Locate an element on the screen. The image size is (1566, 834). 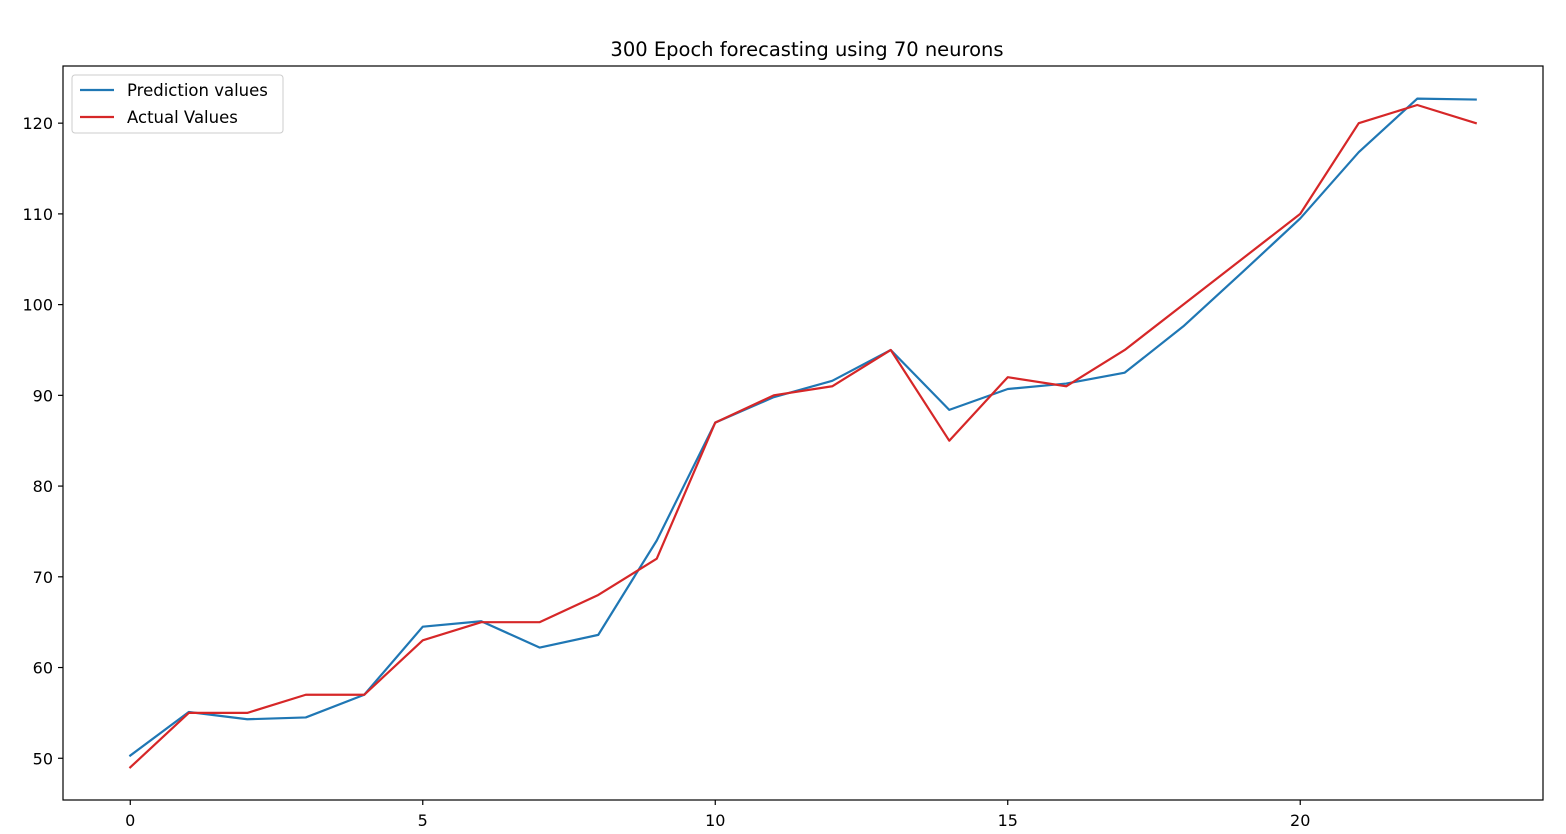
x-tick-label: 20 is located at coordinates (1300, 820).